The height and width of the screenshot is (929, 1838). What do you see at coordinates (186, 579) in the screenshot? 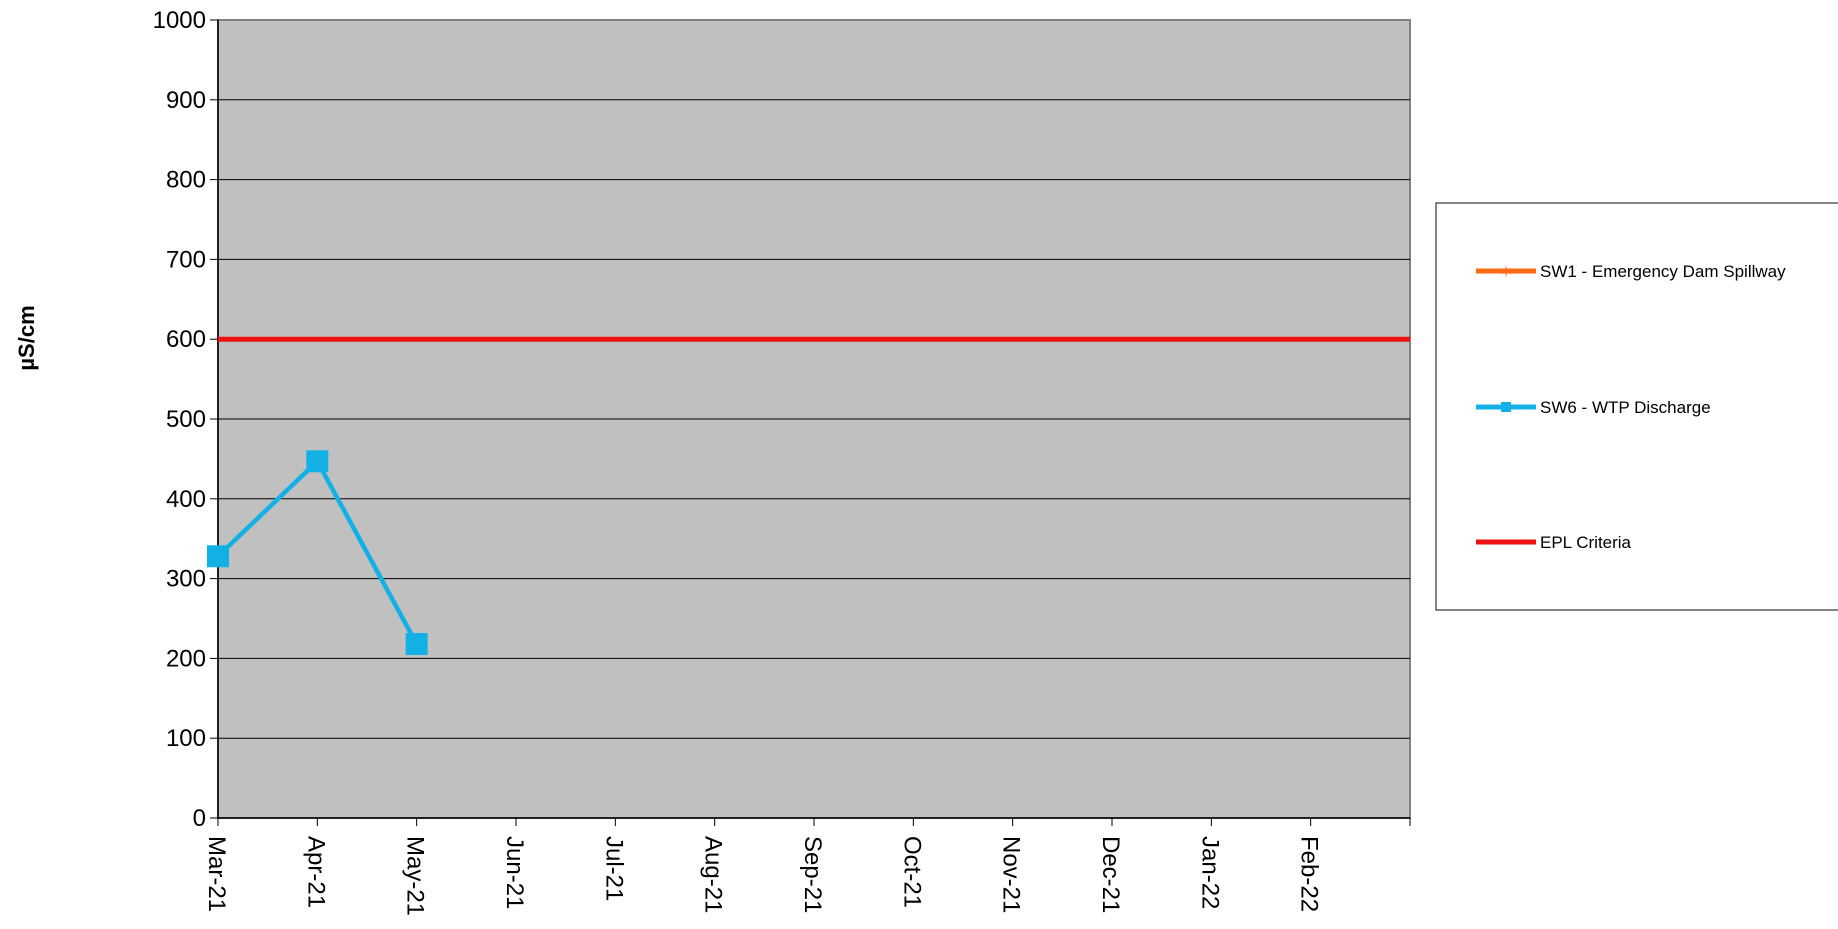
I see `y-tick-label: 300` at bounding box center [186, 579].